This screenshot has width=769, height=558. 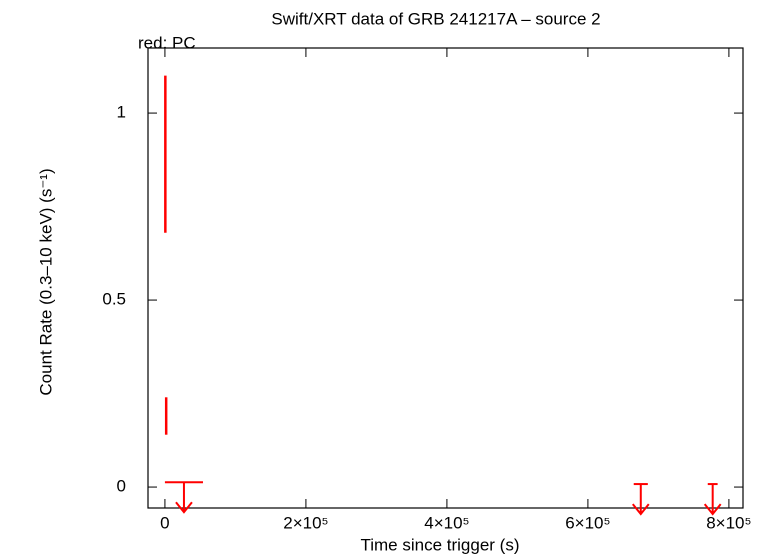 I want to click on x-tick-label: 6×10⁵, so click(x=587, y=522).